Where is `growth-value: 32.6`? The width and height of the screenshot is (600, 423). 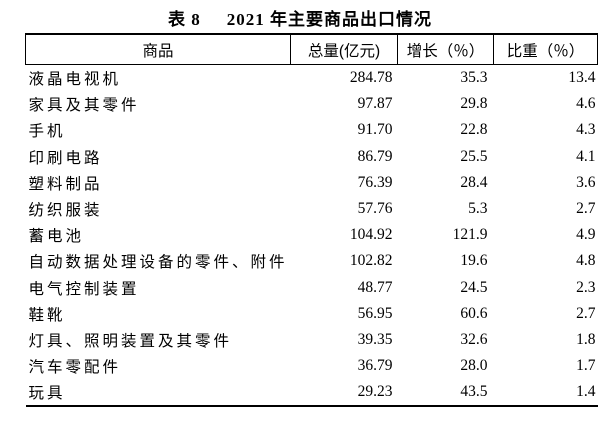 growth-value: 32.6 is located at coordinates (474, 339).